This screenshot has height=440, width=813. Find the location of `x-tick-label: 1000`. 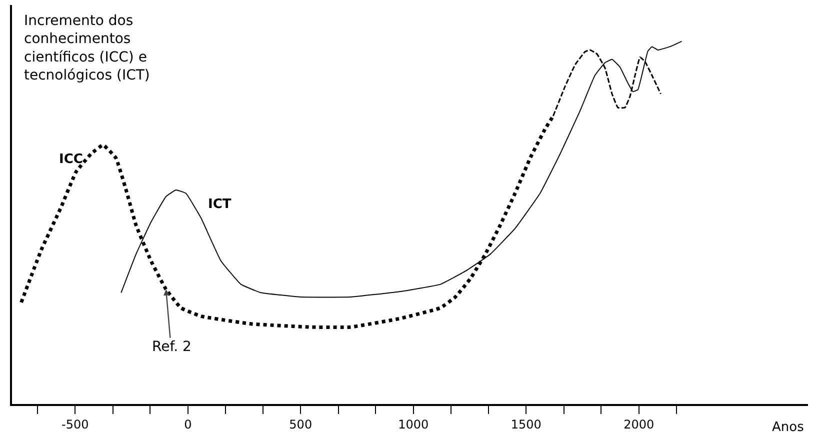

x-tick-label: 1000 is located at coordinates (413, 424).